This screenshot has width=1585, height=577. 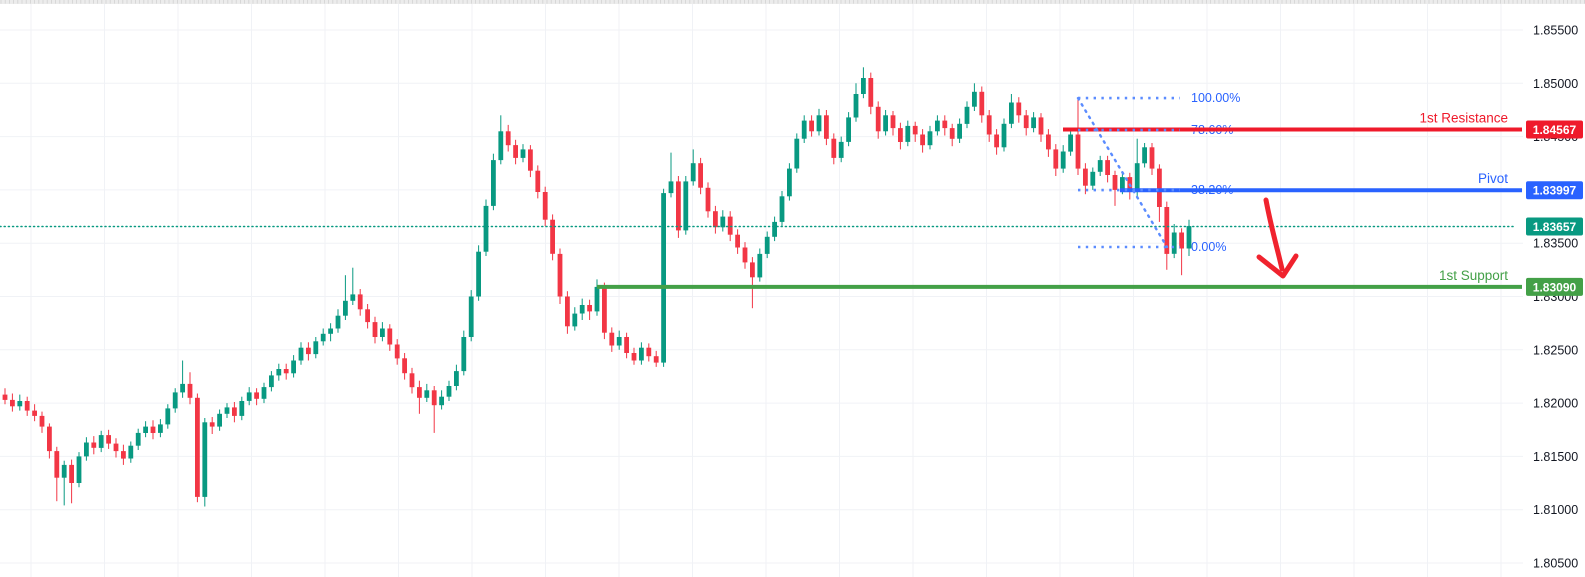 What do you see at coordinates (1215, 98) in the screenshot?
I see `svg-text: 100.00%` at bounding box center [1215, 98].